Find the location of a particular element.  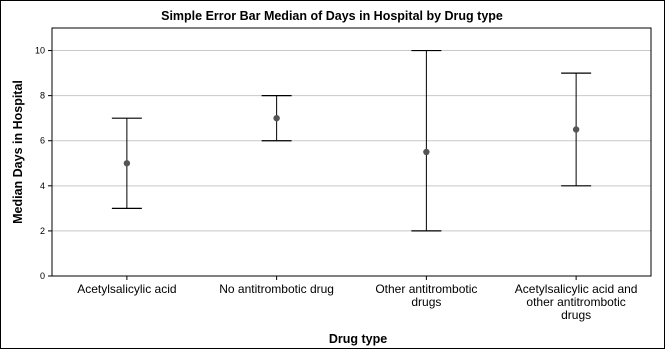

x-tick-label: other antitrombotic is located at coordinates (575, 302).